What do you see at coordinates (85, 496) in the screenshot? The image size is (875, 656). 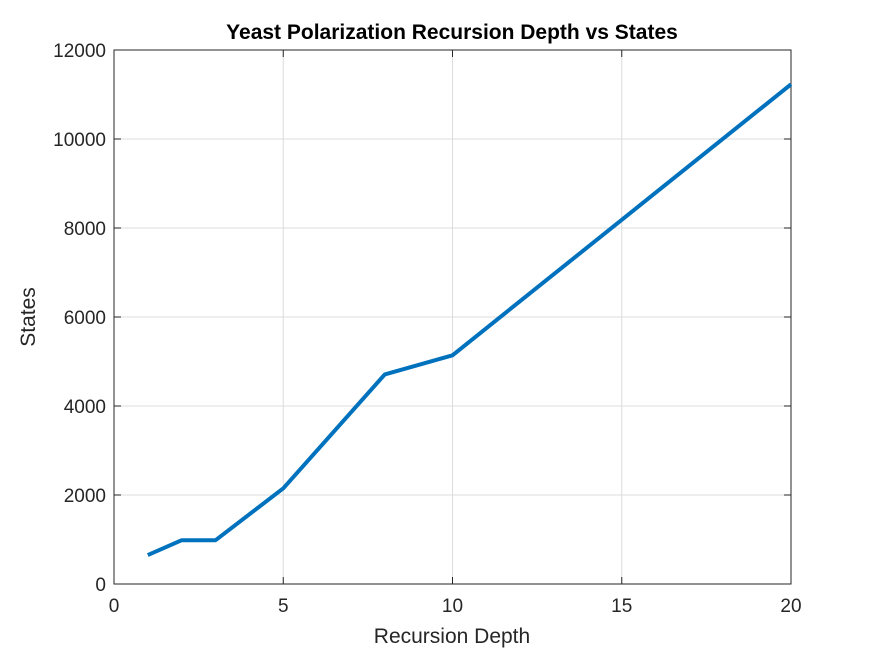 I see `y-tick-label: 2000` at bounding box center [85, 496].